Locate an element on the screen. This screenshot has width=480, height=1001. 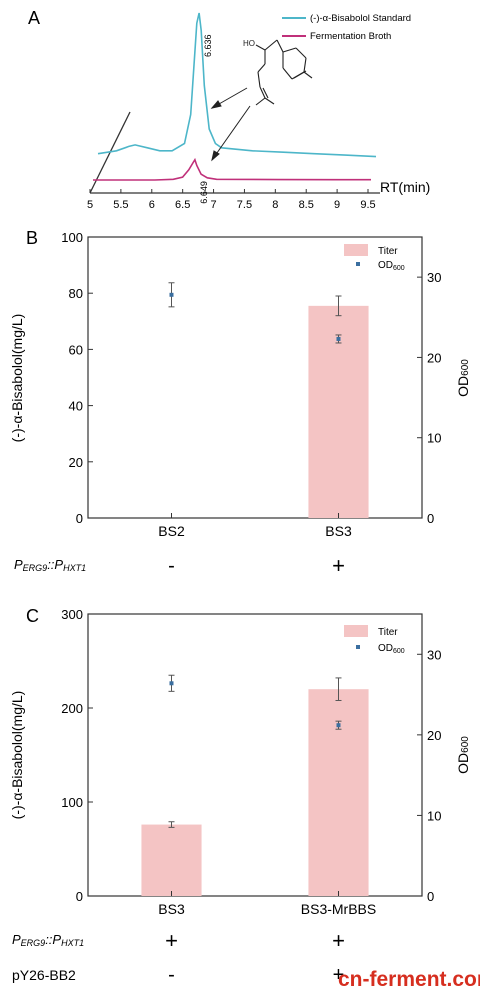
watermark-logo: cn-ferment.com is located at coordinates (409, 979).